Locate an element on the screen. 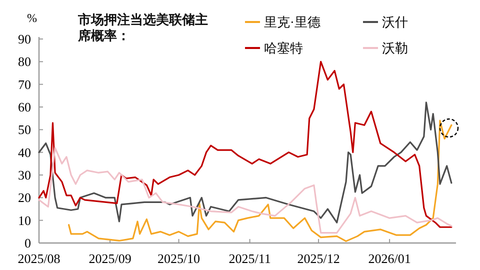  legend-label: 里克·里德 is located at coordinates (292, 22).